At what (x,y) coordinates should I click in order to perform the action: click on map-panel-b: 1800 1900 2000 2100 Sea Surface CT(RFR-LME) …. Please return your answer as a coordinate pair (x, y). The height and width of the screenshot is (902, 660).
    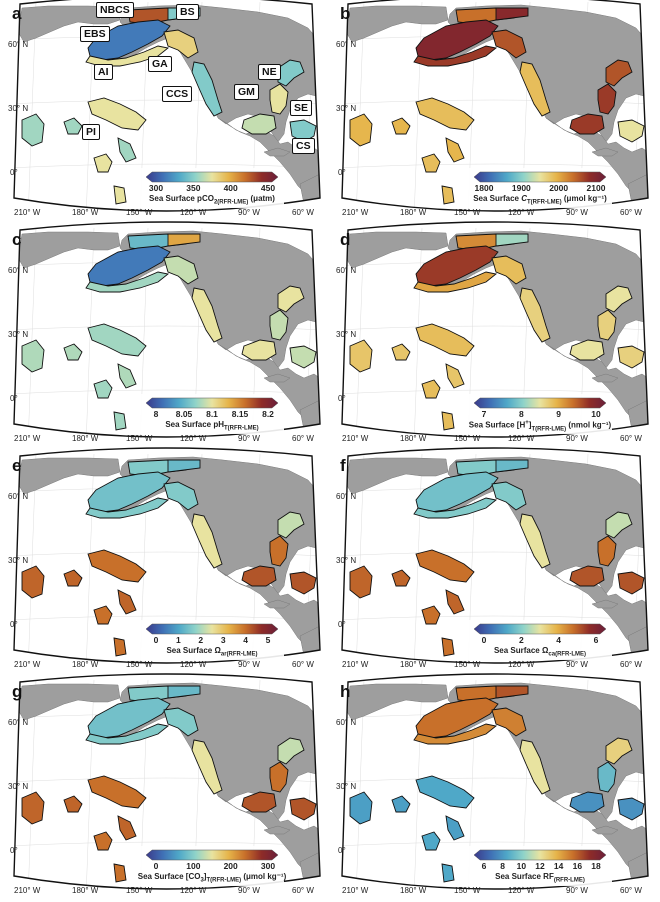
    Looking at the image, I should click on (494, 110).